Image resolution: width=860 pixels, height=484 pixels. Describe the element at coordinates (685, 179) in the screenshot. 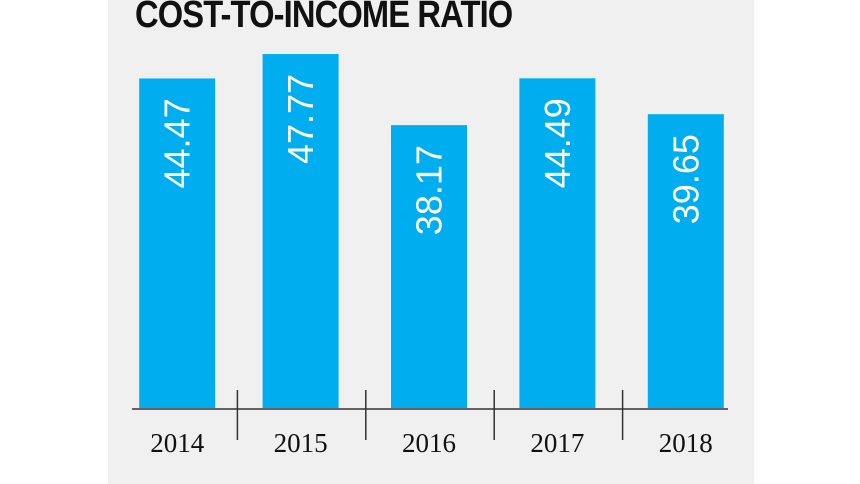

I see `value-label-2018: 39.65` at that location.